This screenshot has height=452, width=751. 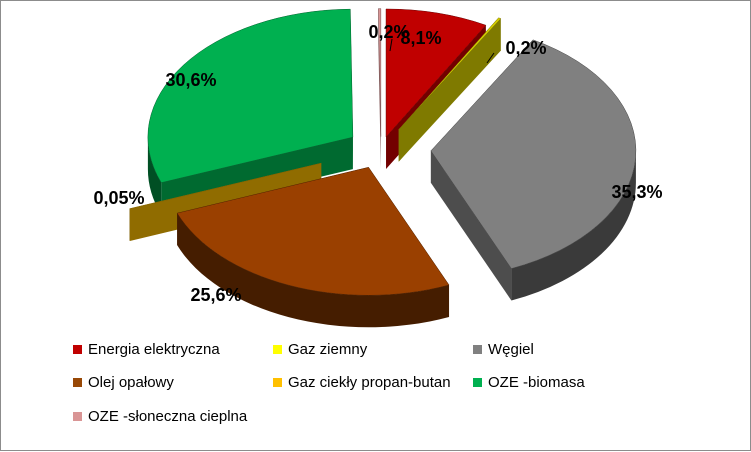 What do you see at coordinates (131, 382) in the screenshot?
I see `legend-label: Olej opałowy` at bounding box center [131, 382].